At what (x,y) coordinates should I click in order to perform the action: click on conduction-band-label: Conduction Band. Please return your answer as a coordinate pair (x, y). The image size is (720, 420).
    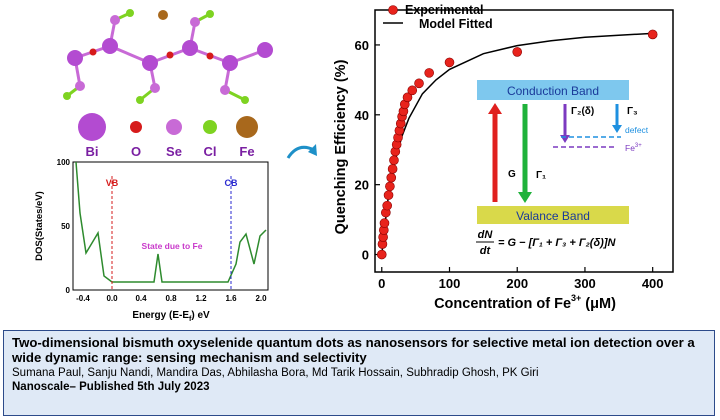
    Looking at the image, I should click on (553, 91).